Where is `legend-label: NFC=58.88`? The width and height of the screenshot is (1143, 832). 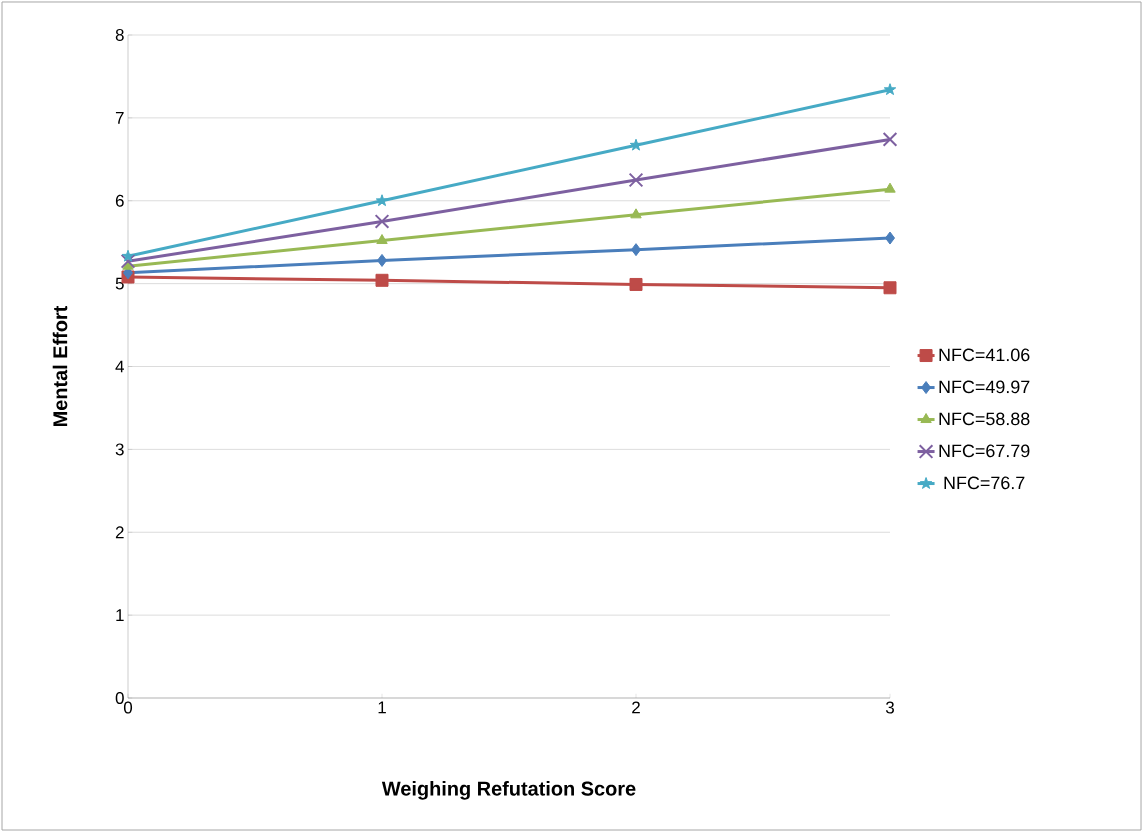 legend-label: NFC=58.88 is located at coordinates (984, 419).